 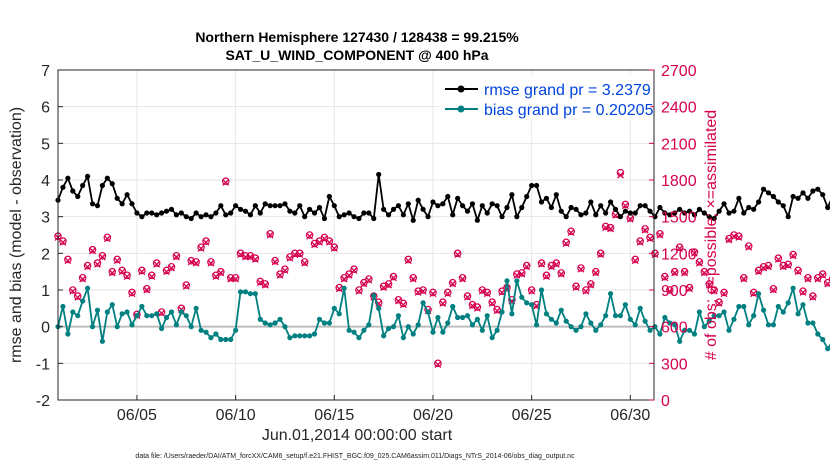 What do you see at coordinates (679, 144) in the screenshot?
I see `ytick-right-label: 2100` at bounding box center [679, 144].